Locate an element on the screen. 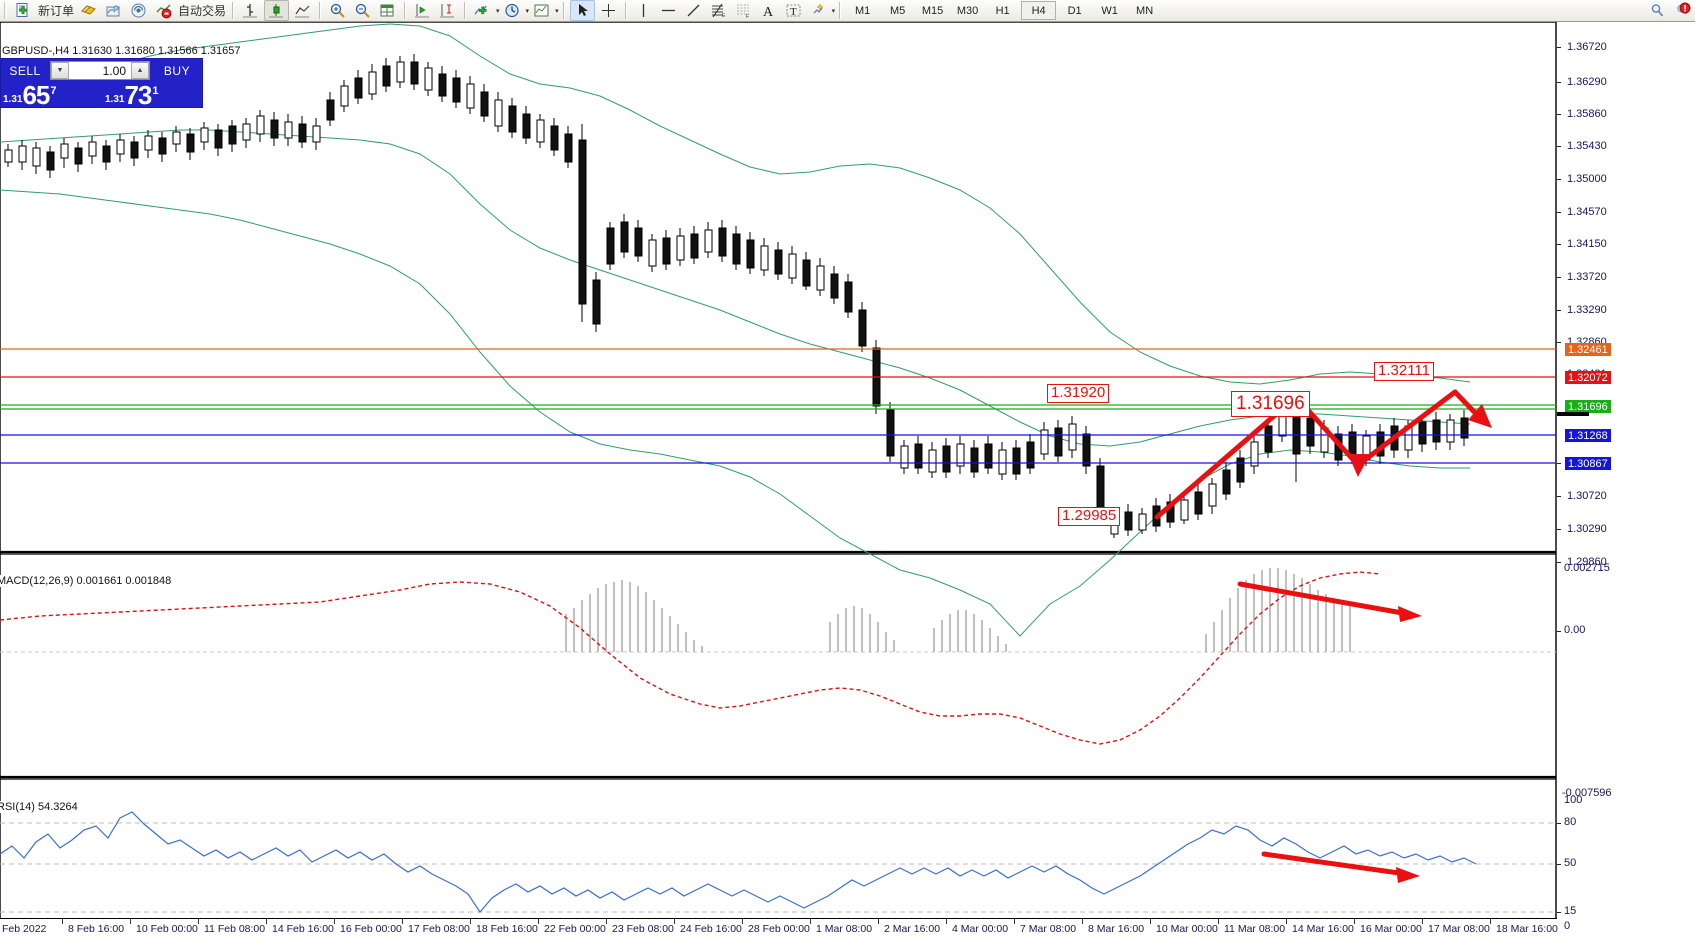 This screenshot has width=1695, height=942. time-axis-label: 2 Mar 16:00 is located at coordinates (912, 929).